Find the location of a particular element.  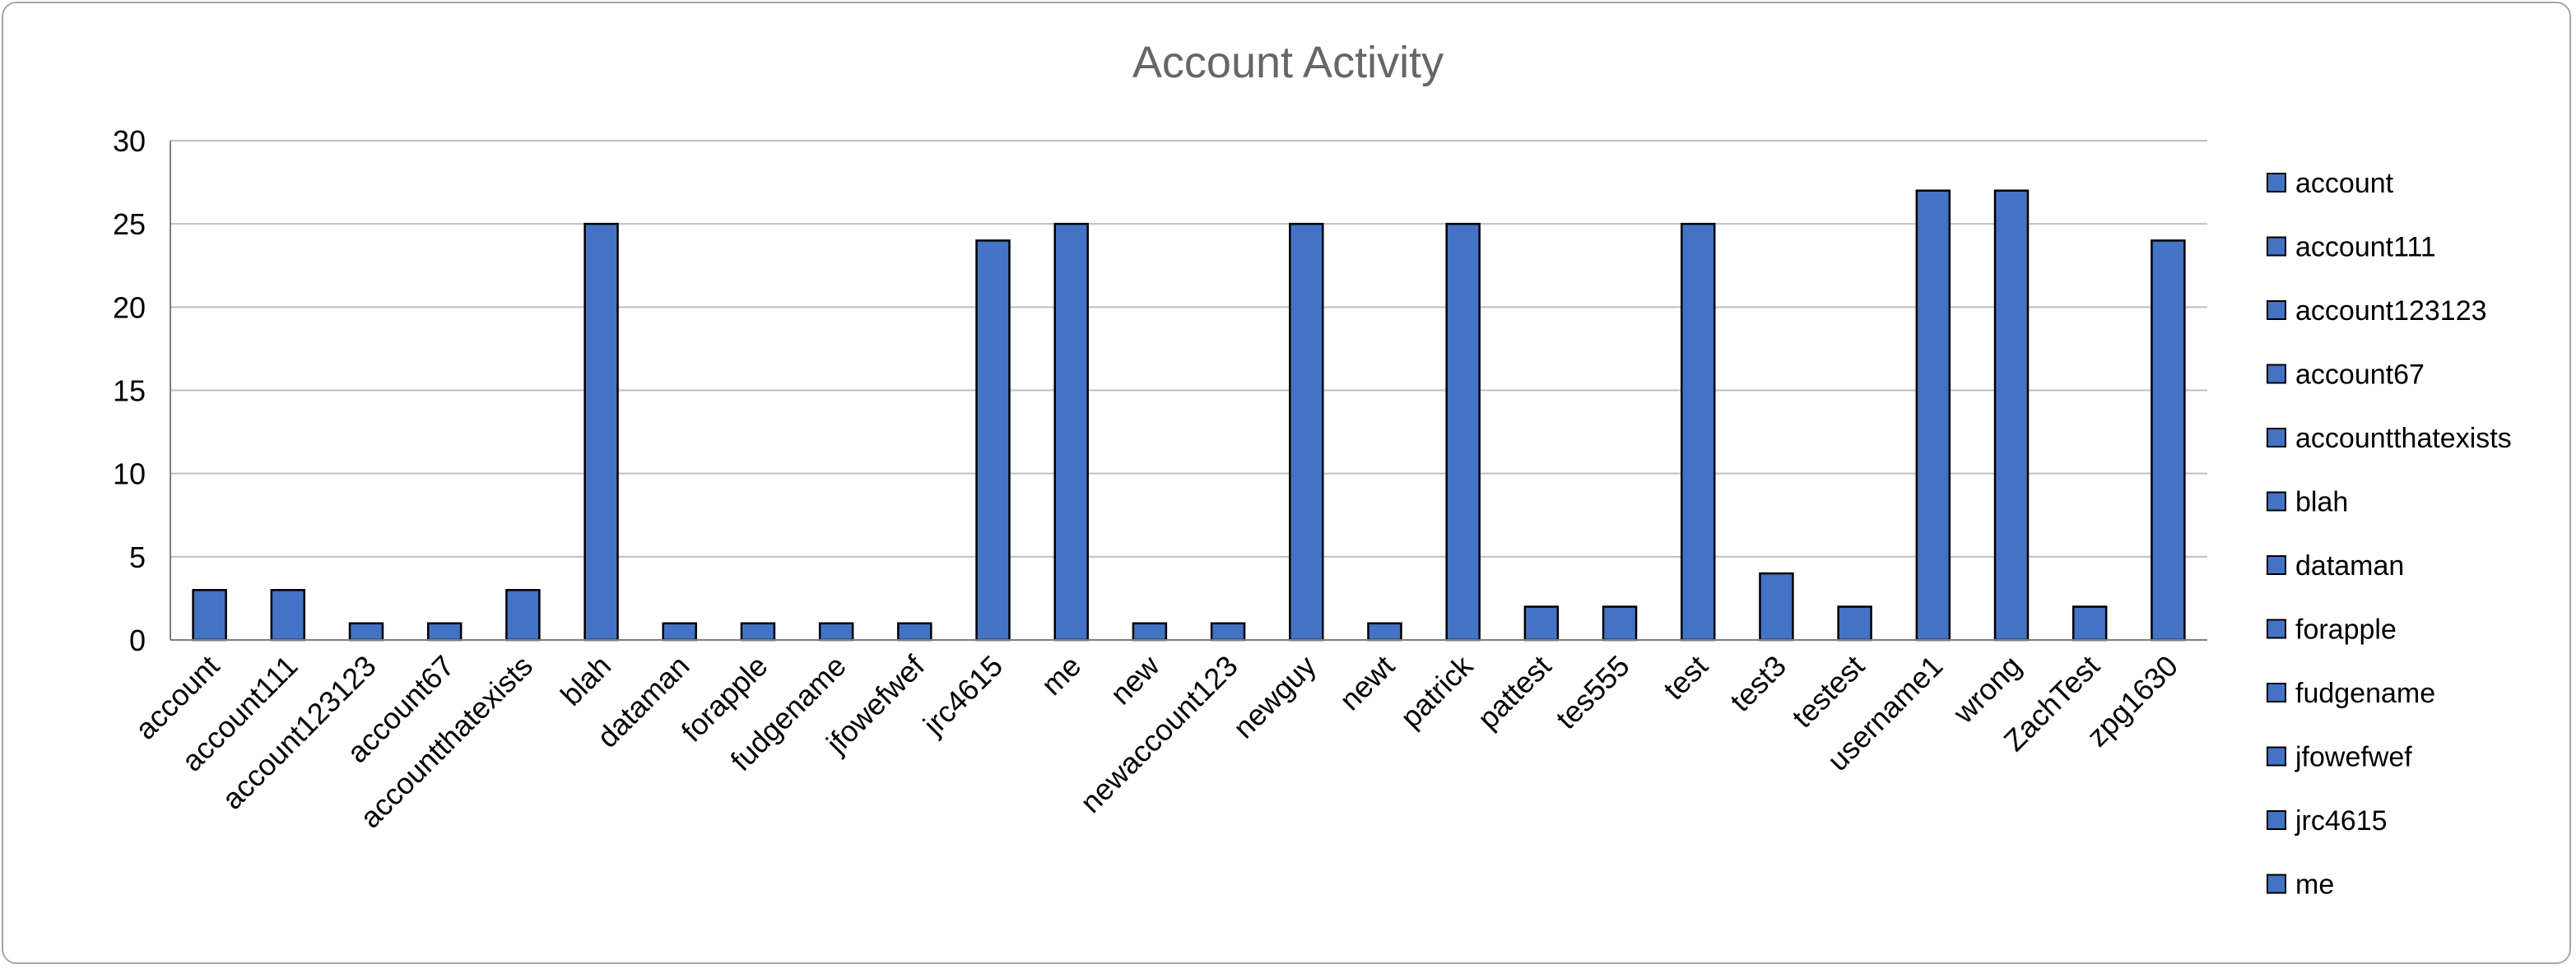

bar-fudgename is located at coordinates (836, 632).